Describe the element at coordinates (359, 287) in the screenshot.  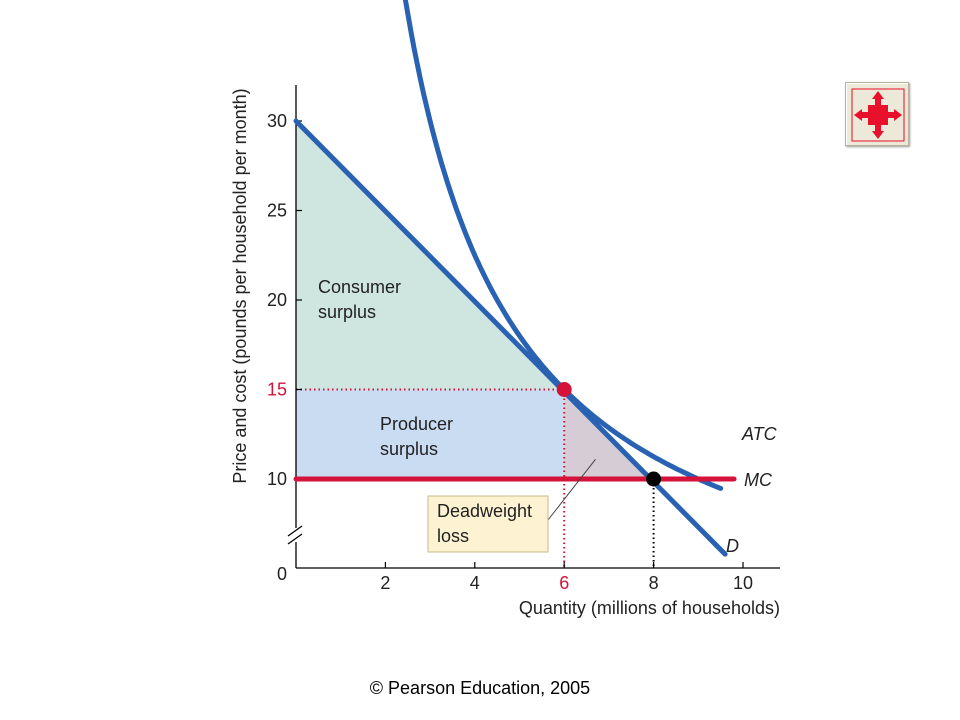
I see `region-label-consumer: Consumer` at that location.